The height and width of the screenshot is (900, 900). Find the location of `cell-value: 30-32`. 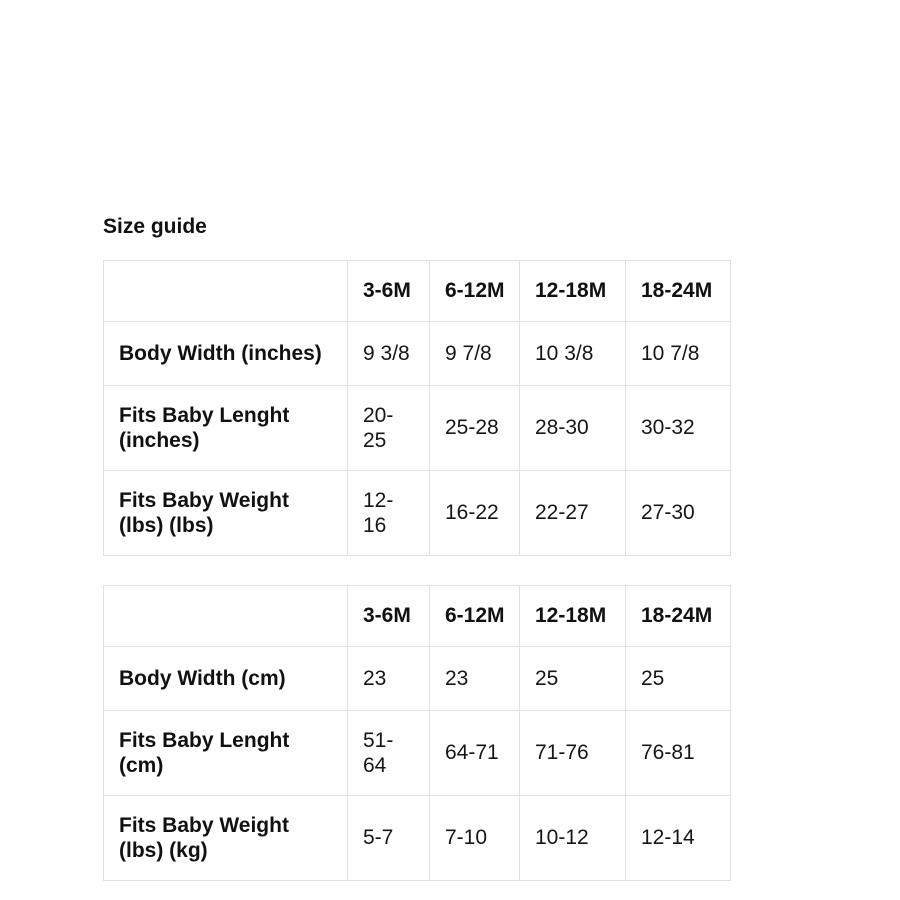

cell-value: 30-32 is located at coordinates (678, 428).